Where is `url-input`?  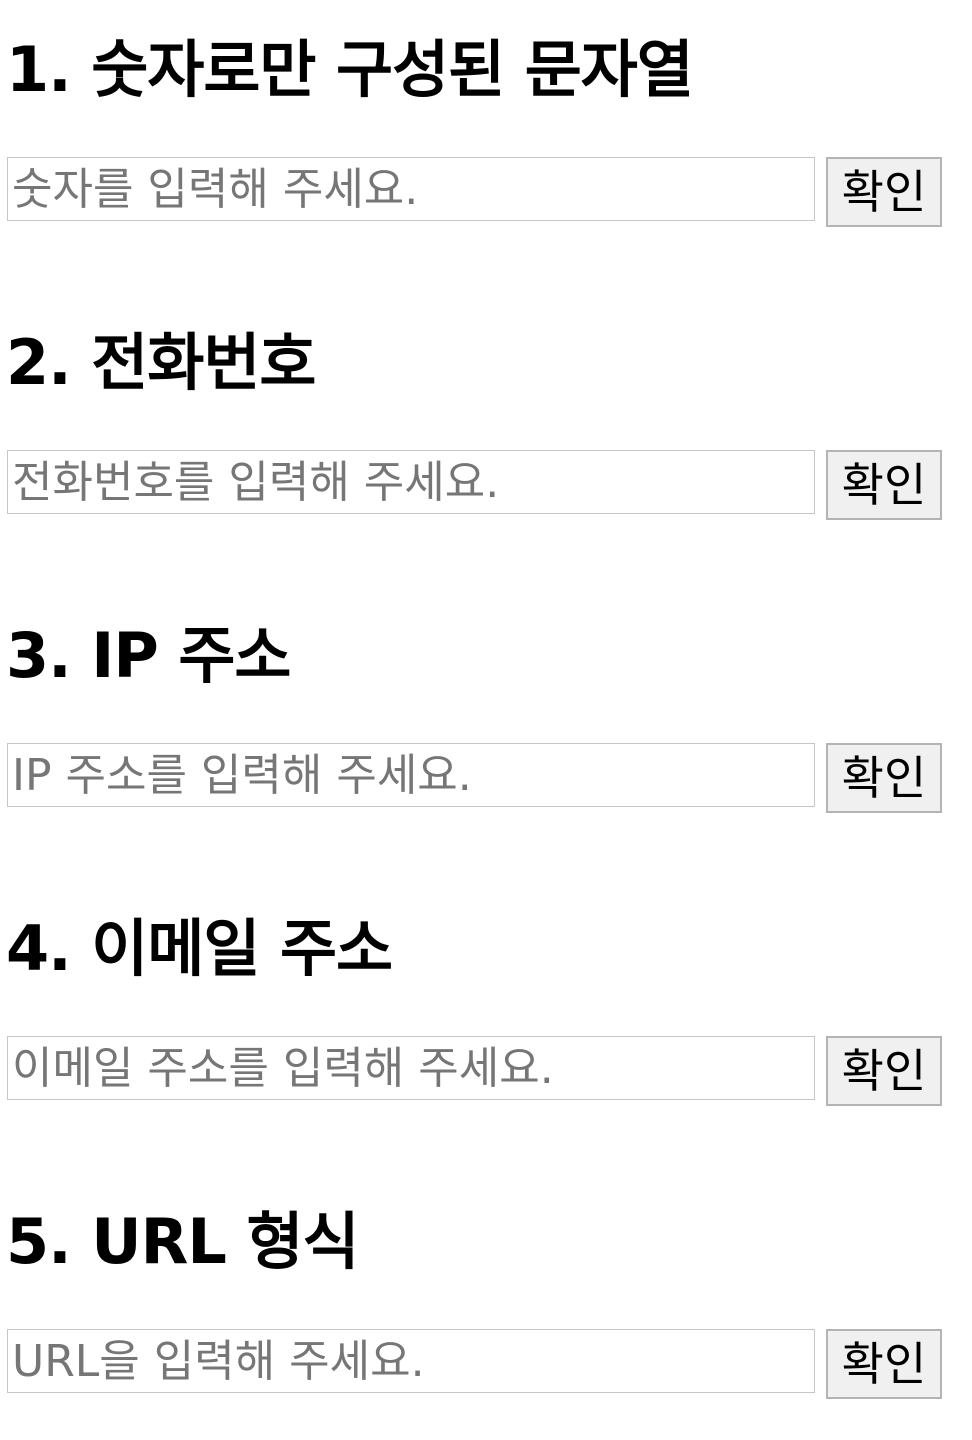
url-input is located at coordinates (411, 1361).